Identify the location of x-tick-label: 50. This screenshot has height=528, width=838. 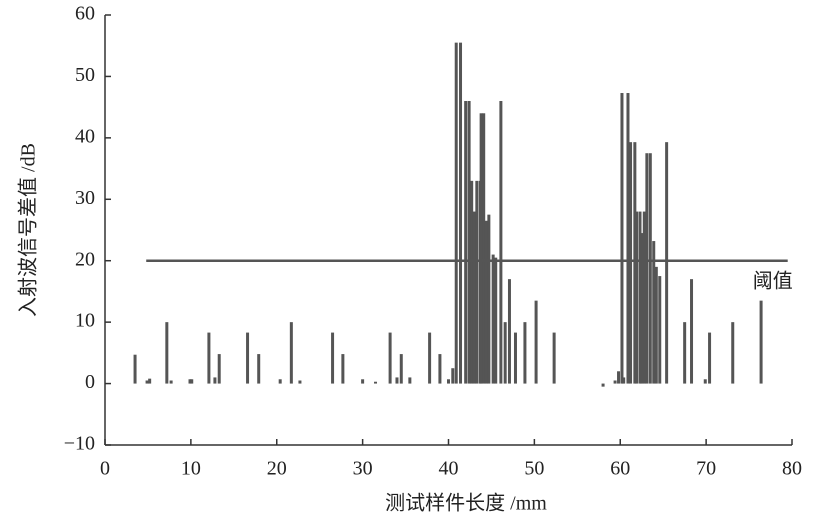
(534, 469).